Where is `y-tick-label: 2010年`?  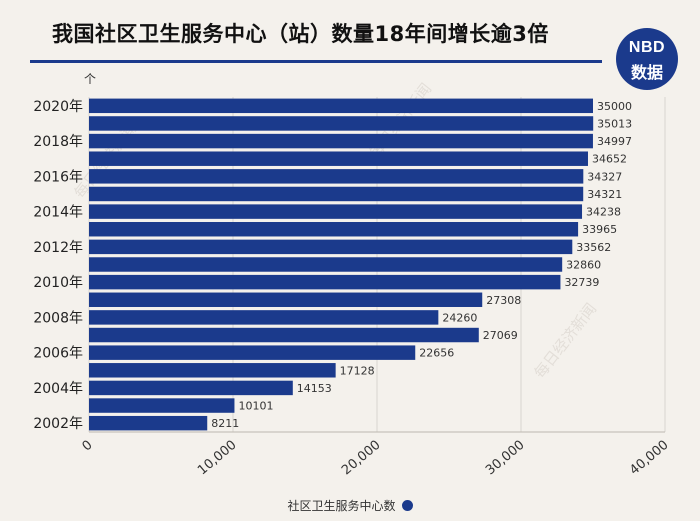 y-tick-label: 2010年 is located at coordinates (58, 283).